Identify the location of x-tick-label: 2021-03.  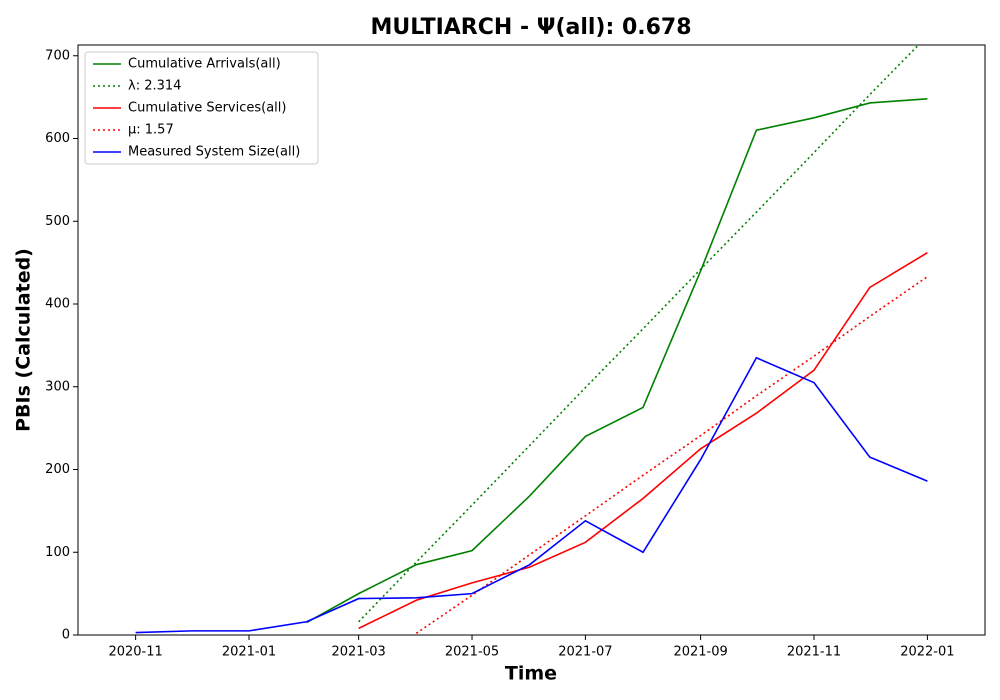
(358, 652).